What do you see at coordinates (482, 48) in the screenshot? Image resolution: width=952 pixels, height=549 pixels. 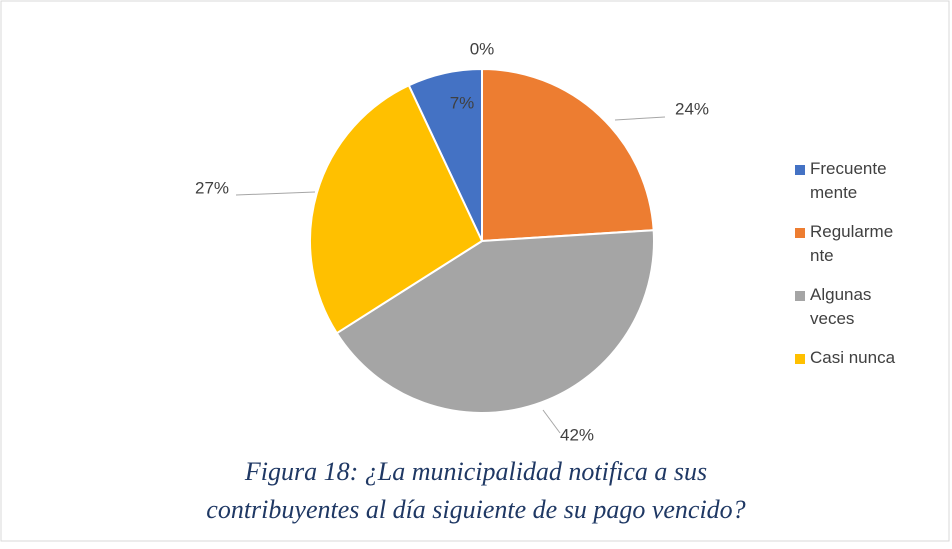 I see `data-label: 0%` at bounding box center [482, 48].